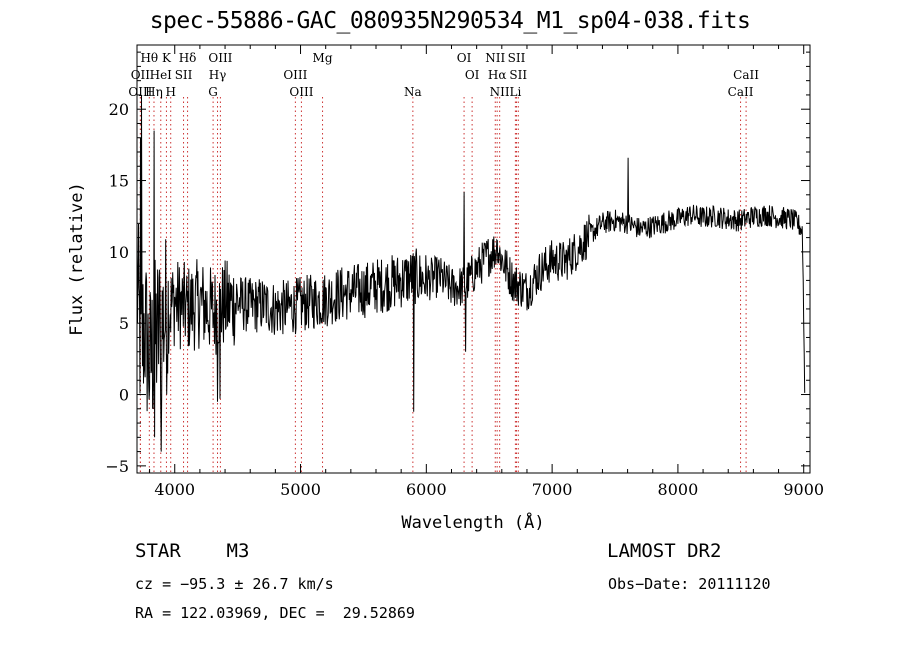 This screenshot has height=650, width=900. What do you see at coordinates (77, 259) in the screenshot?
I see `y-axis-label: Flux (relative)` at bounding box center [77, 259].